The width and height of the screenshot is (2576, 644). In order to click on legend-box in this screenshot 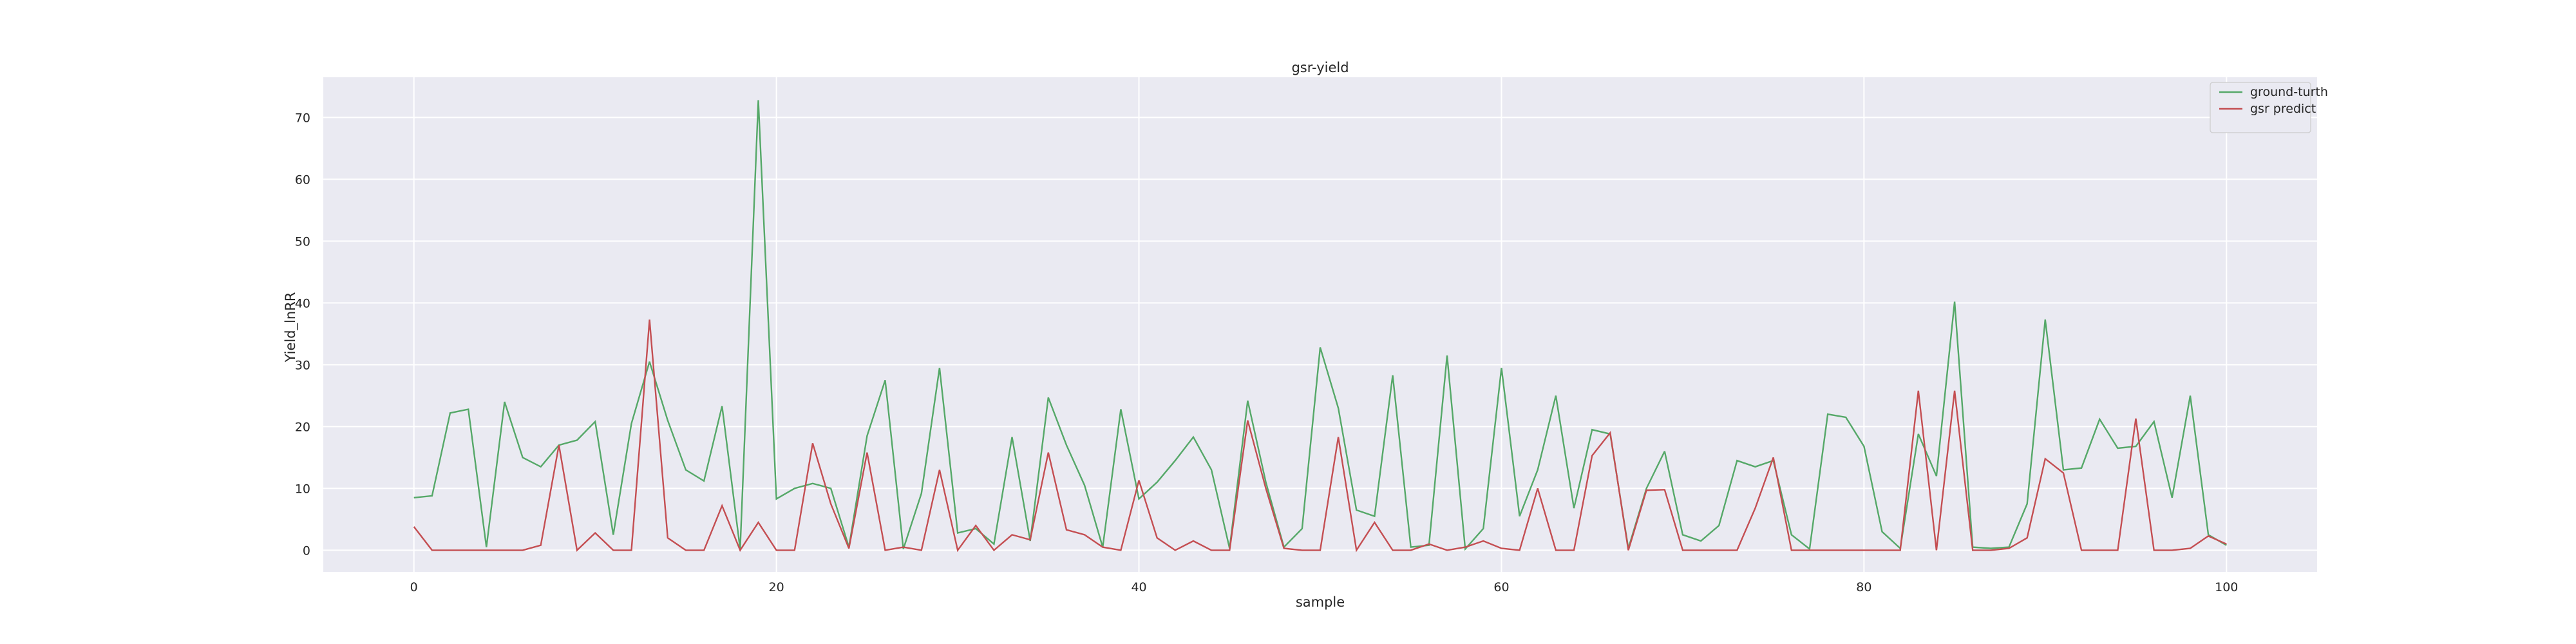, I will do `click(2260, 108)`.